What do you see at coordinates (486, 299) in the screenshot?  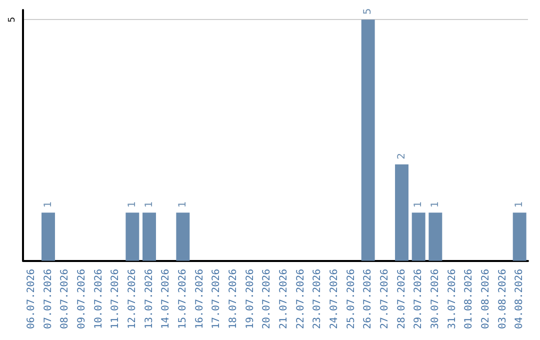 I see `x-tick-label: 02.08.2026` at bounding box center [486, 299].